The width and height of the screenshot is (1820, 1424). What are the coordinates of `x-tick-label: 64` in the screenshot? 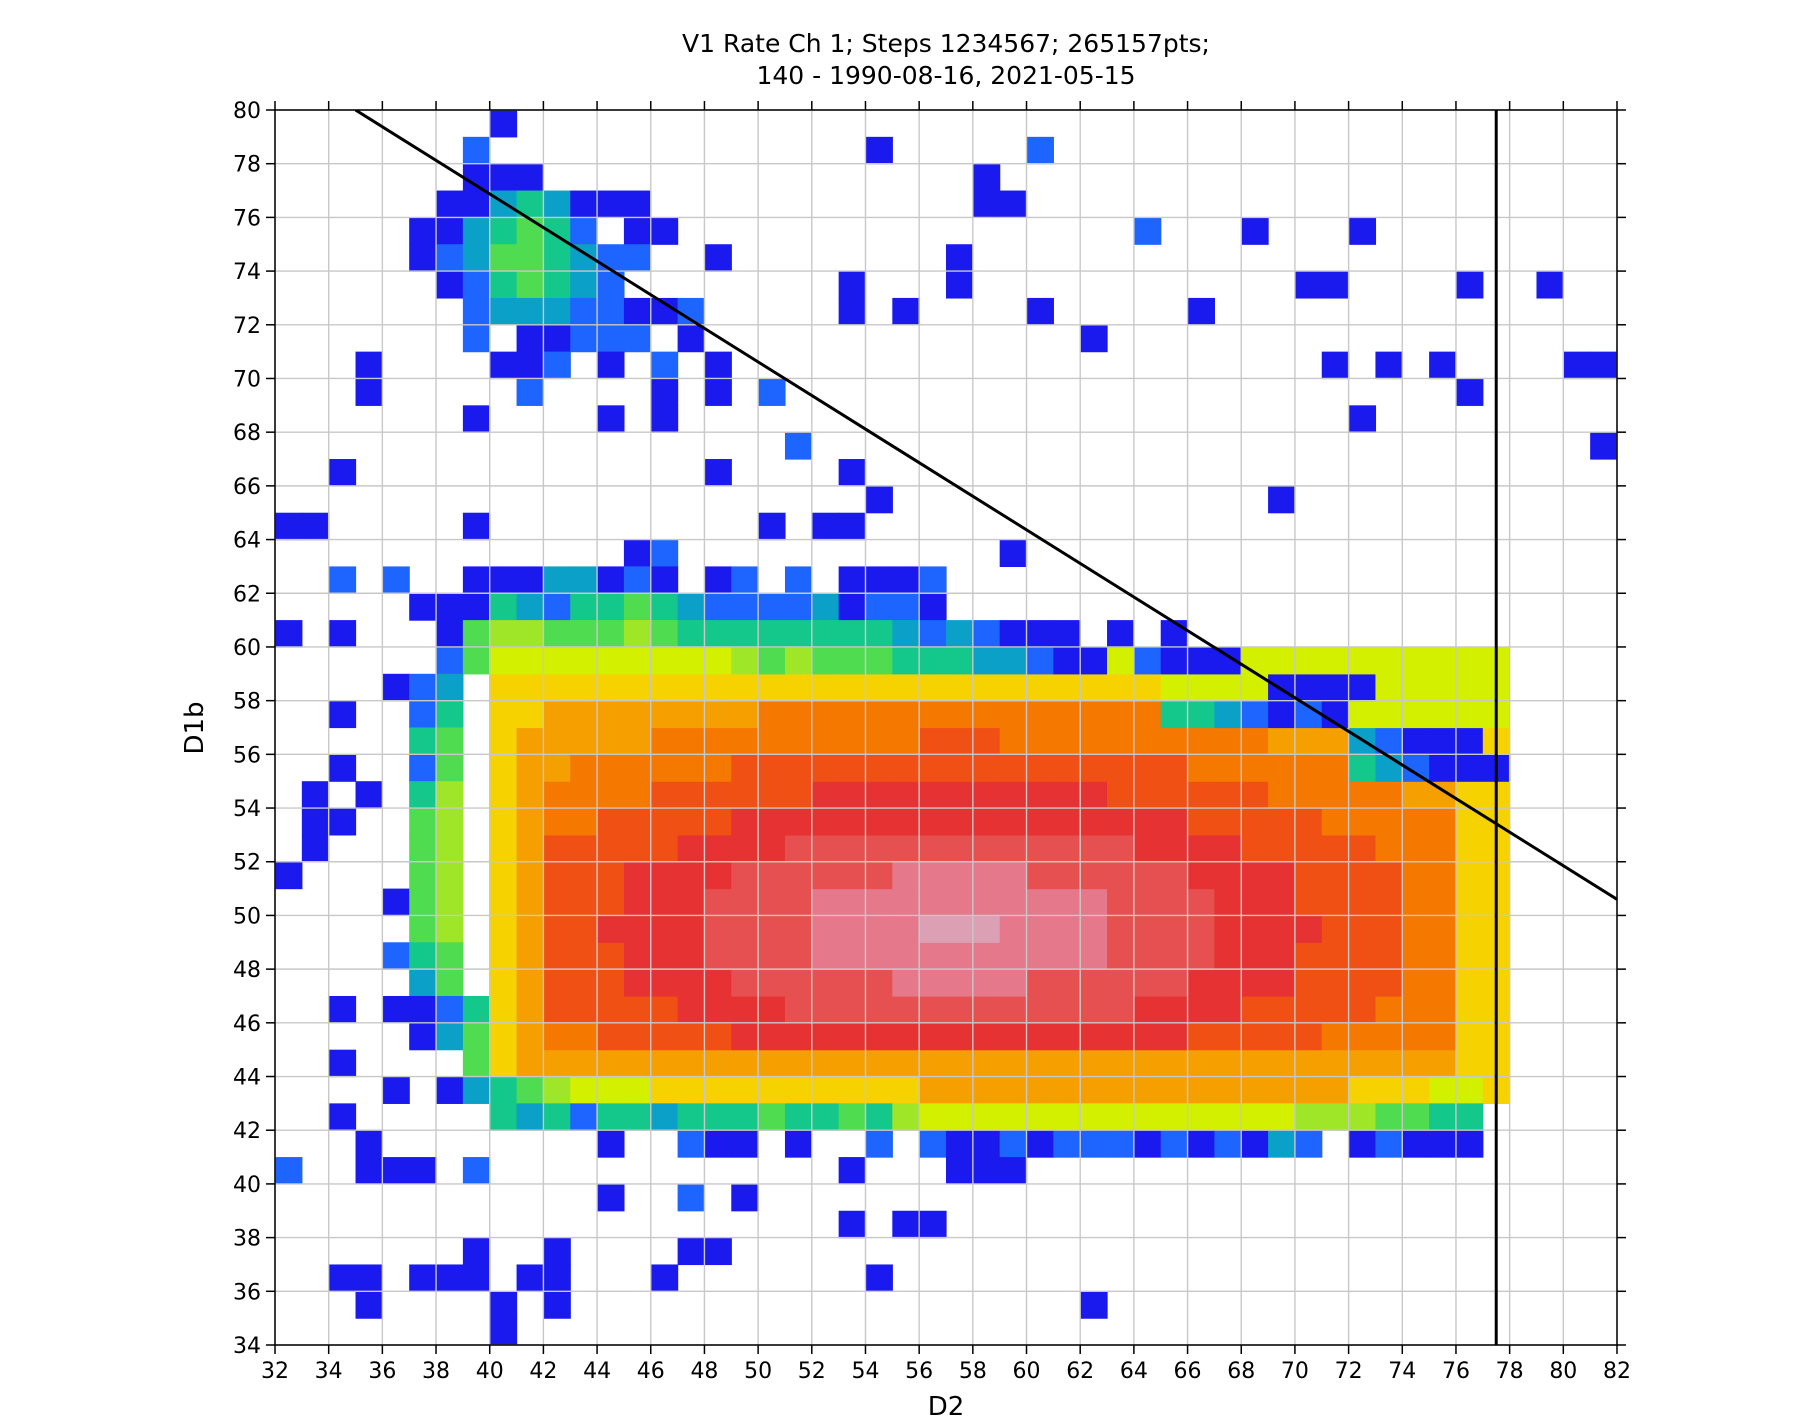 It's located at (1134, 1371).